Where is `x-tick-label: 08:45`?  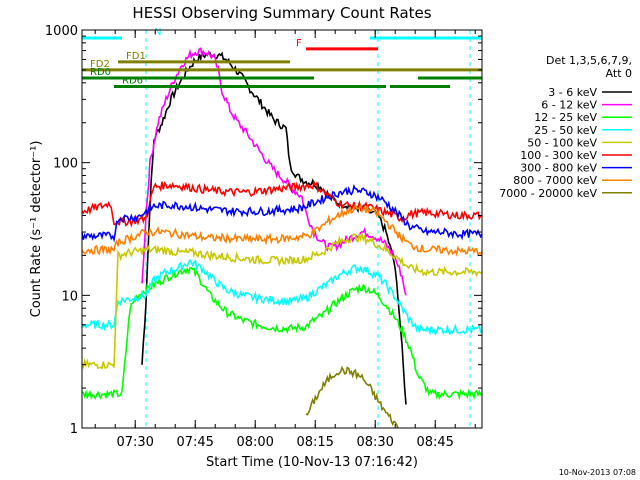 x-tick-label: 08:45 is located at coordinates (434, 442).